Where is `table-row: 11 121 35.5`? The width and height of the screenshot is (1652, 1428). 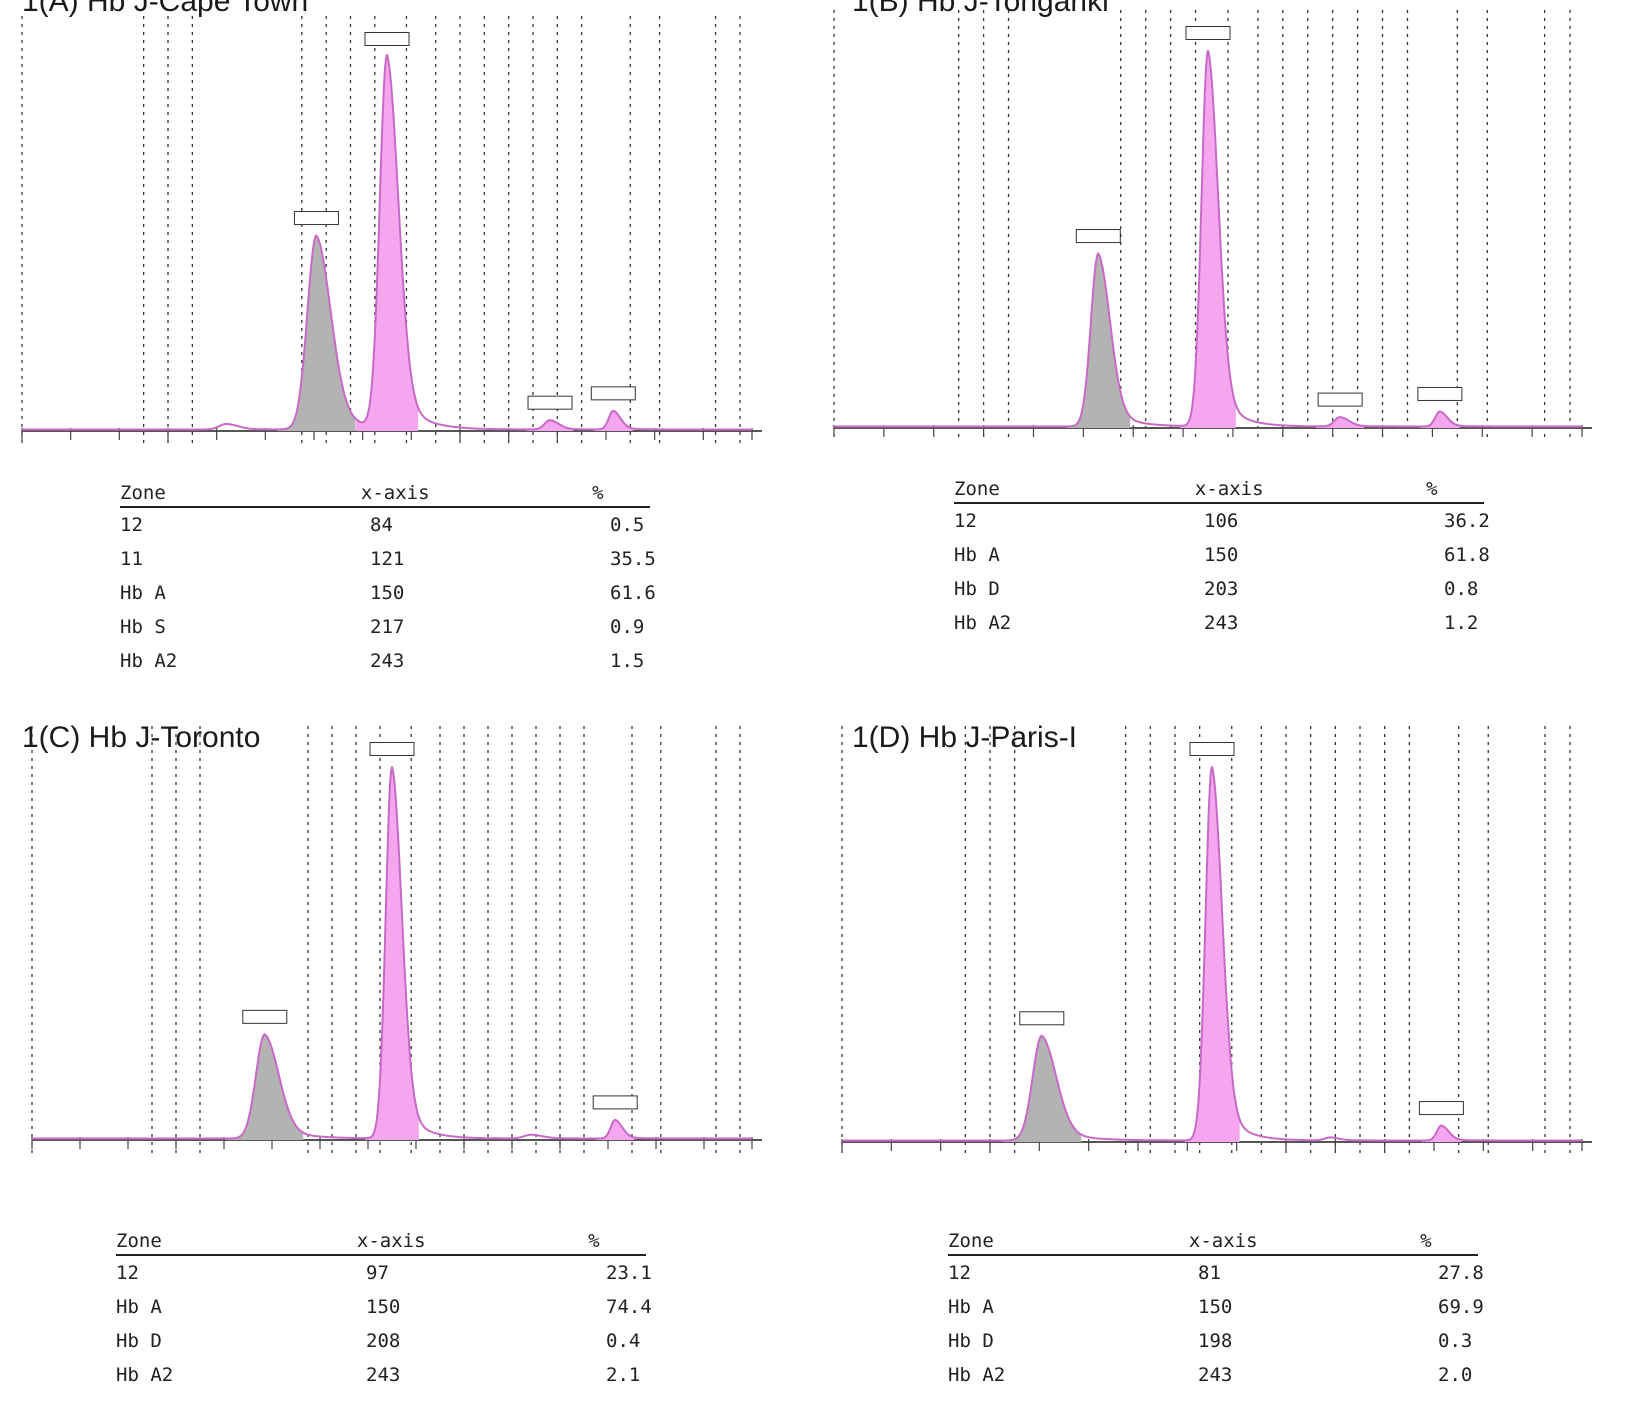
table-row: 11 121 35.5 is located at coordinates (388, 559).